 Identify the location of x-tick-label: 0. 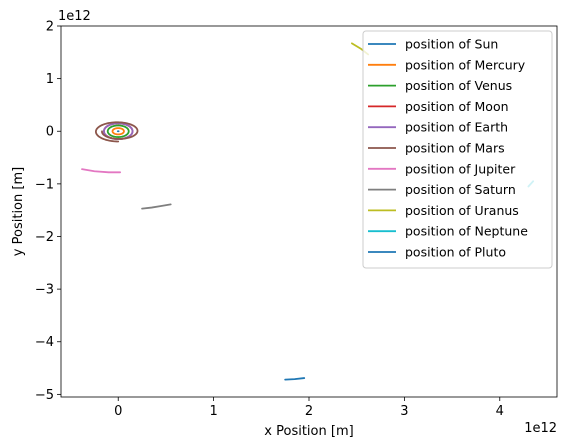
(118, 411).